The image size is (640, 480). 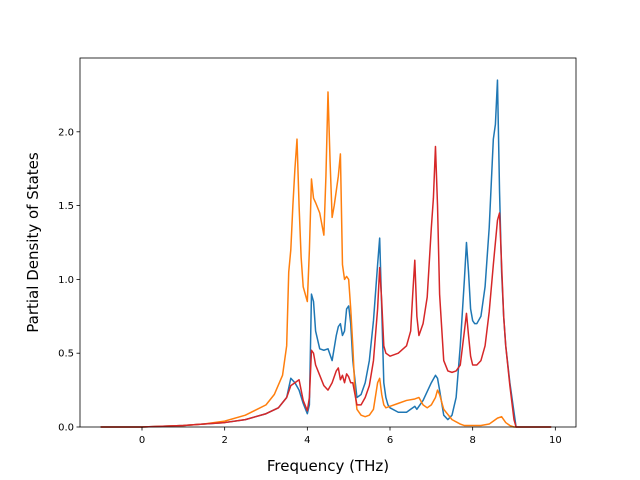 What do you see at coordinates (66, 354) in the screenshot?
I see `y-tick-label: 0.5` at bounding box center [66, 354].